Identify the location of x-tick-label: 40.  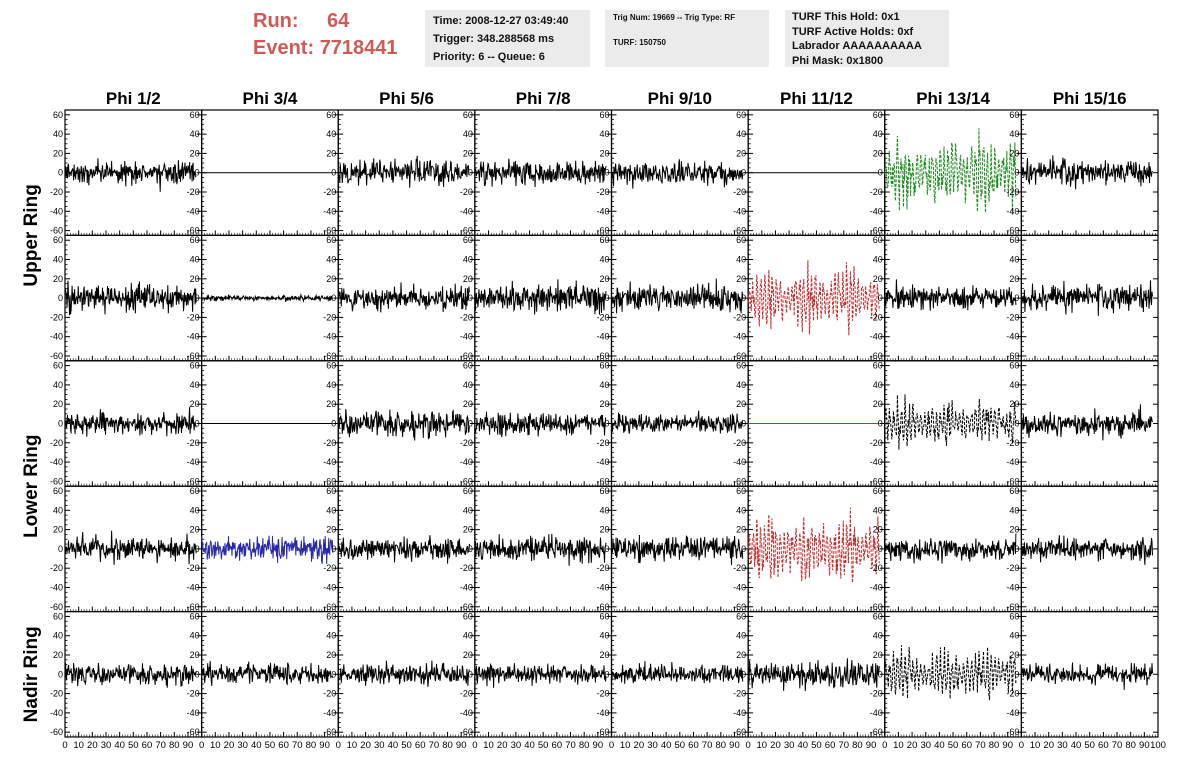
(393, 745).